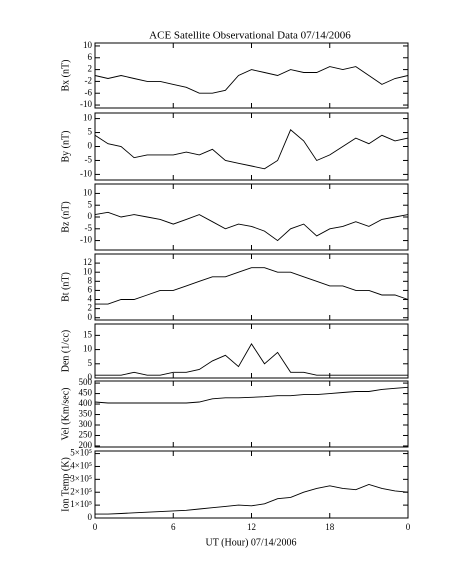 This screenshot has height=566, width=453. What do you see at coordinates (65, 413) in the screenshot?
I see `y-axis-label: Vel (Km/sec)` at bounding box center [65, 413].